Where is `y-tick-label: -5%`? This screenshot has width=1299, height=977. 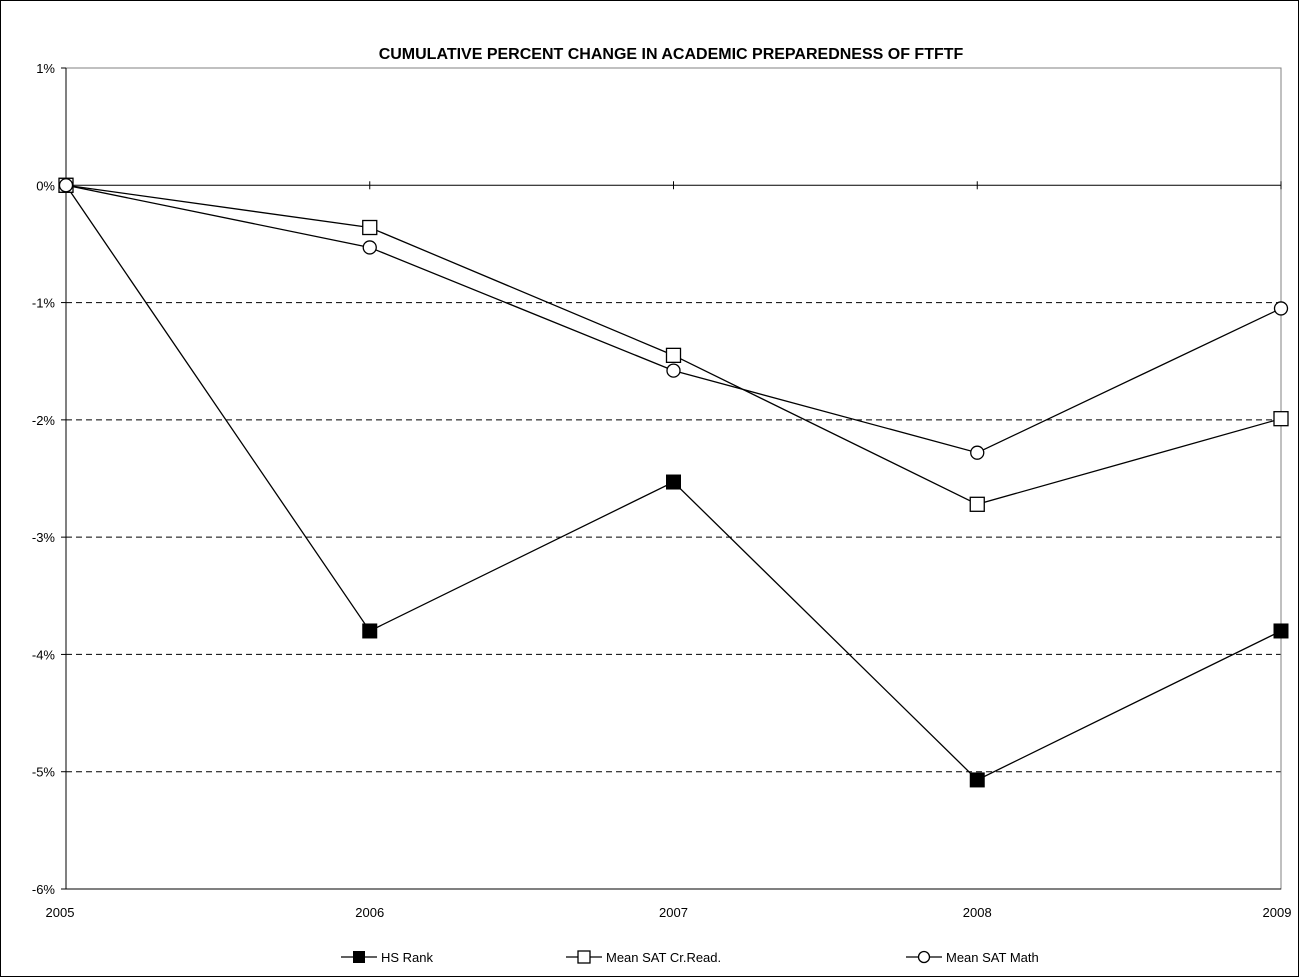
y-tick-label: -5% is located at coordinates (44, 772).